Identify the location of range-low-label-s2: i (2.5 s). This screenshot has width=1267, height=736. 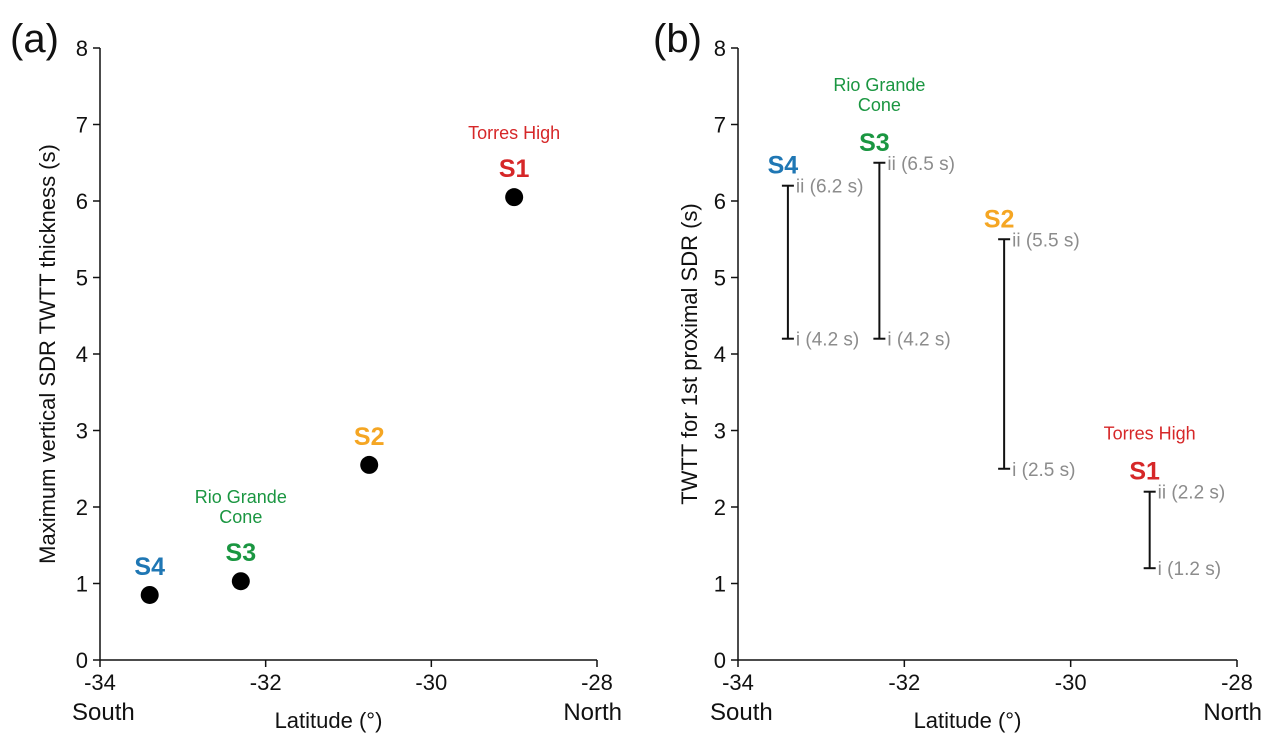
(1043, 470).